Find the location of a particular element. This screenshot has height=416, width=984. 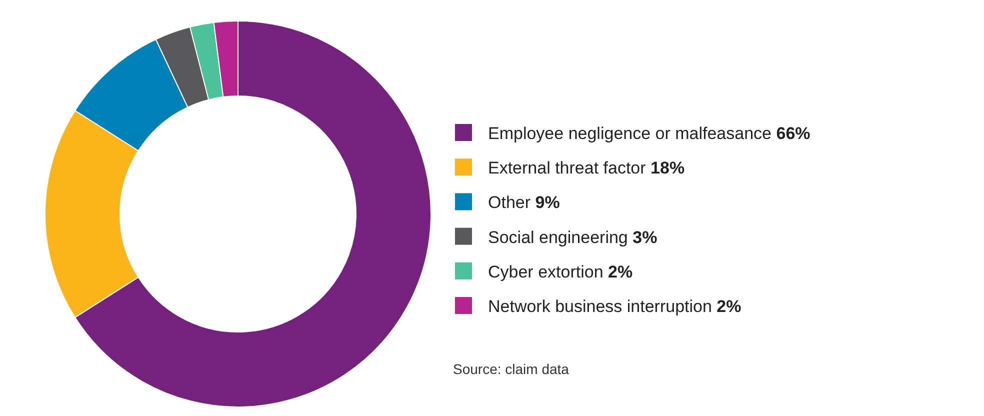

legend-label: Cyber extortion is located at coordinates (548, 272).